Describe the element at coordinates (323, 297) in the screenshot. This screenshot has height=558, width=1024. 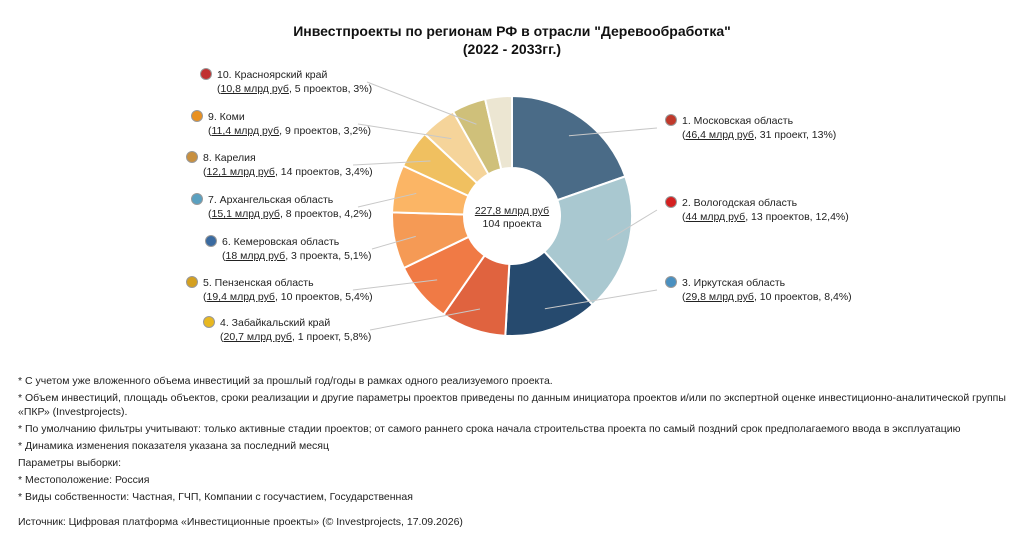
I see `slice-label-rest: , 10 проектов, 5,4%)` at that location.